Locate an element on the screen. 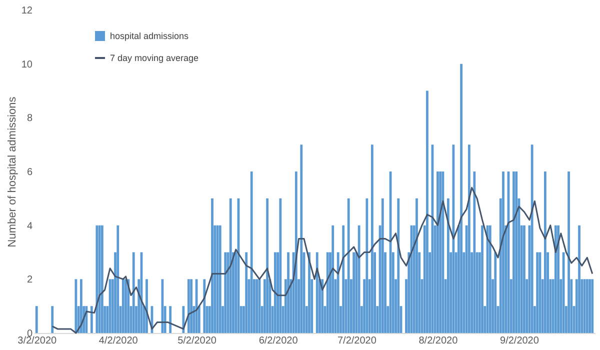 Image resolution: width=600 pixels, height=350 pixels. x-tick-label: 8/2/2020 is located at coordinates (438, 341).